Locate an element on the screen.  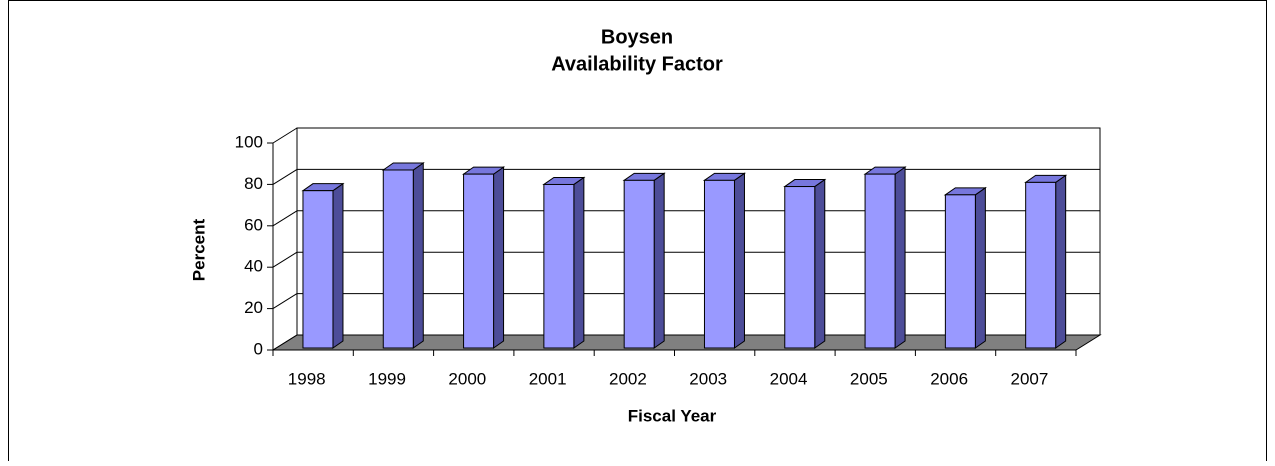
chart-title: Boysen is located at coordinates (637, 37).